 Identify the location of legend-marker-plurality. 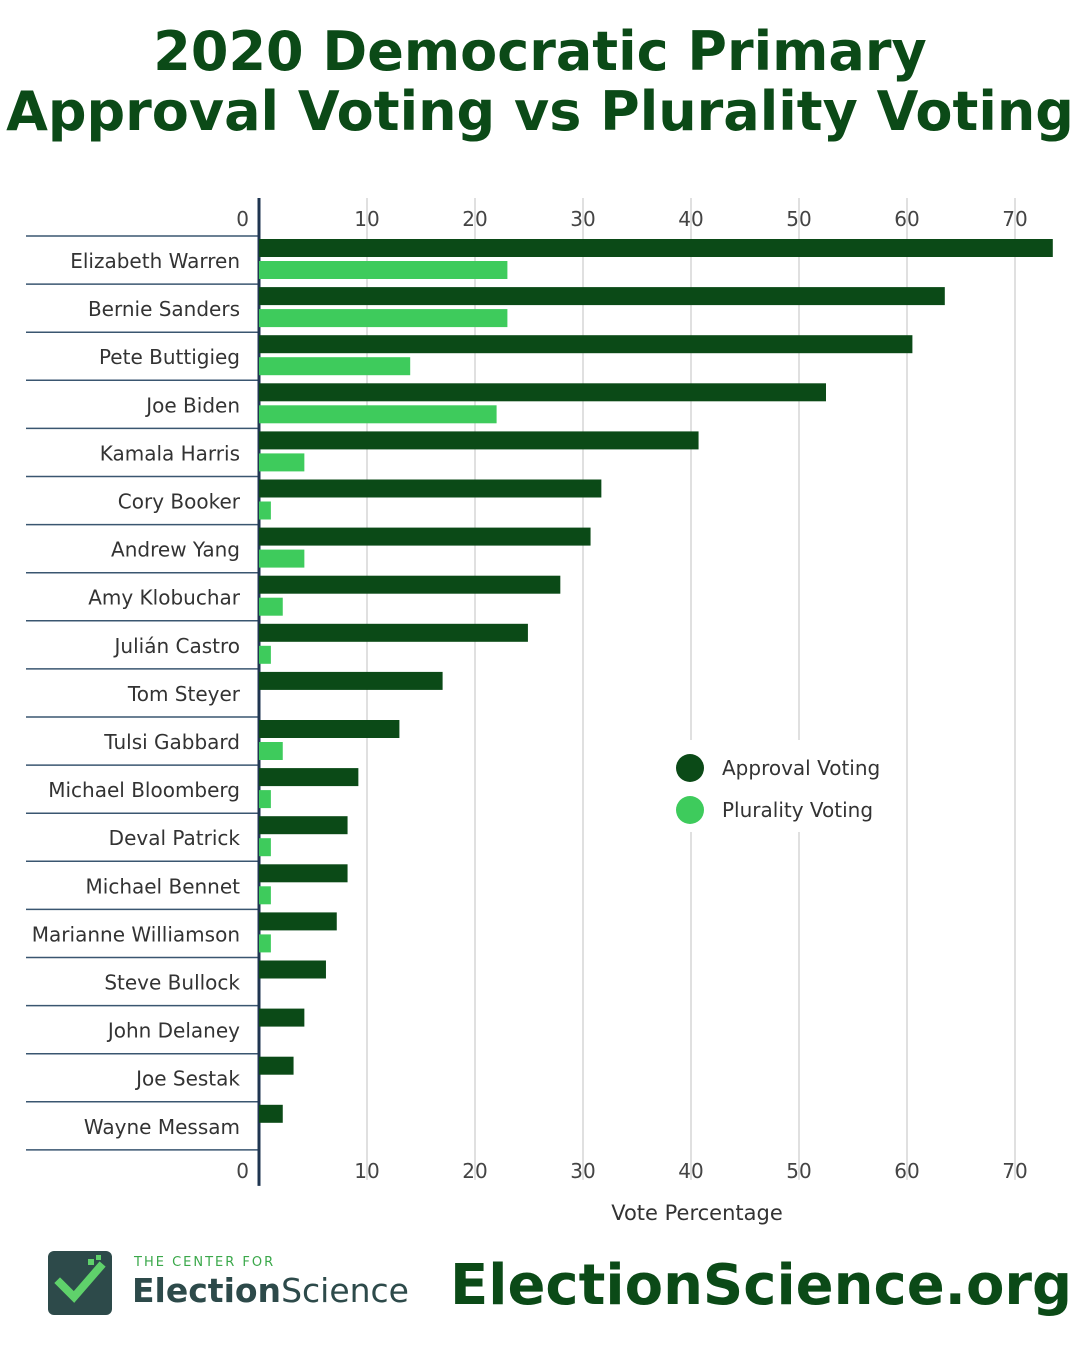
(690, 810).